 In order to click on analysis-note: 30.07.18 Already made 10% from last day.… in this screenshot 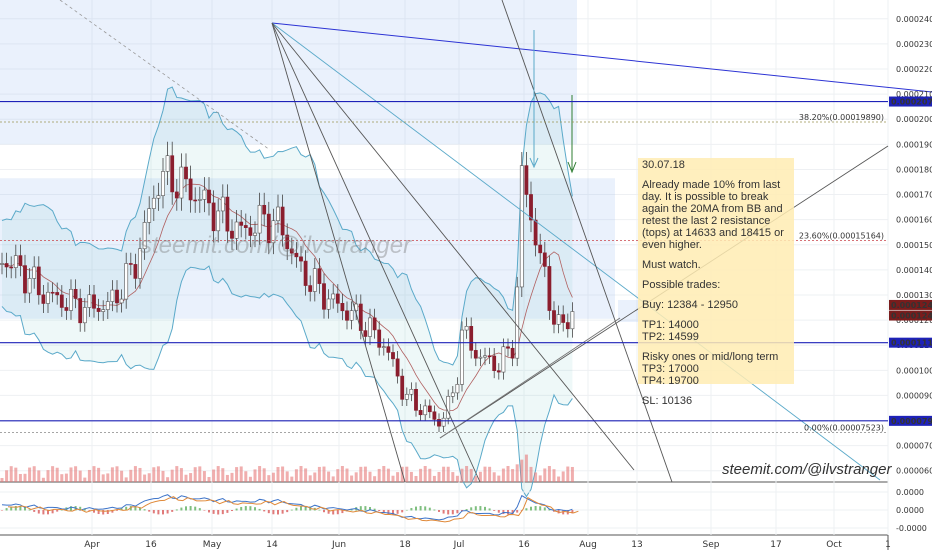, I will do `click(716, 282)`.